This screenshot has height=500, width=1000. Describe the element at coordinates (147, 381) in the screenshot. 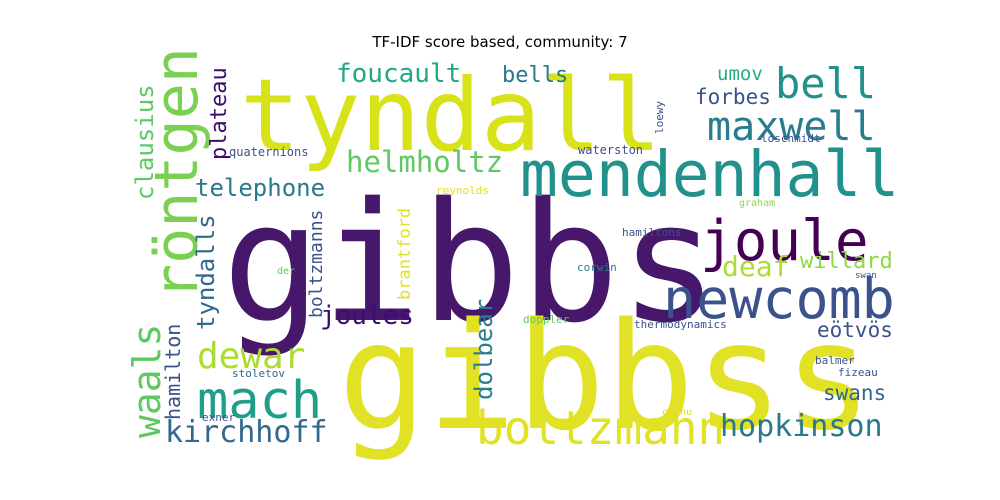

I see `word-11: waals` at that location.